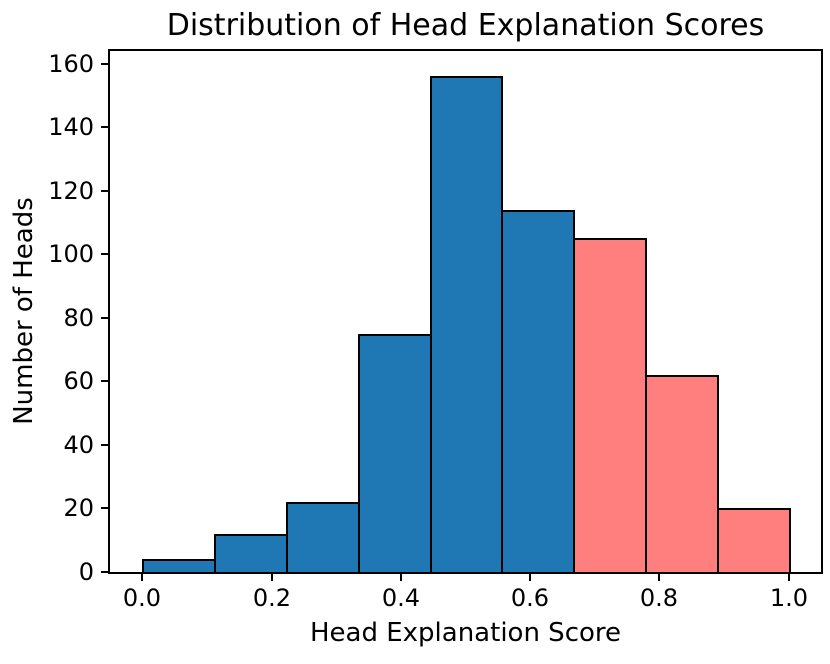 The height and width of the screenshot is (664, 830). Describe the element at coordinates (659, 598) in the screenshot. I see `x-tick-label: 0.8` at that location.